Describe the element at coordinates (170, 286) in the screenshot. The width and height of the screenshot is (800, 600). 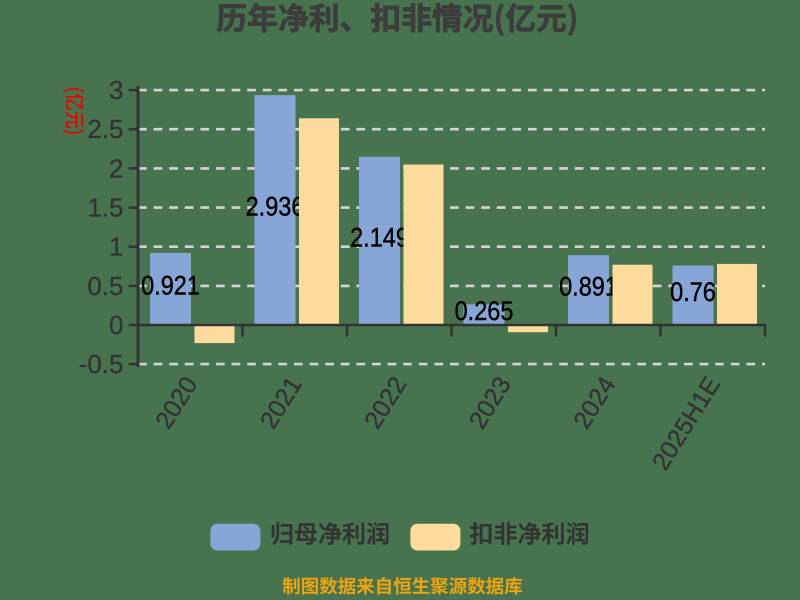
I see `svg-text: 0.921` at that location.